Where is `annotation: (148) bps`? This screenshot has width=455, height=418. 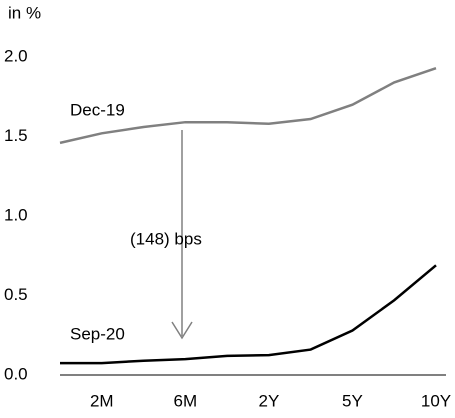 annotation: (148) bps is located at coordinates (166, 238).